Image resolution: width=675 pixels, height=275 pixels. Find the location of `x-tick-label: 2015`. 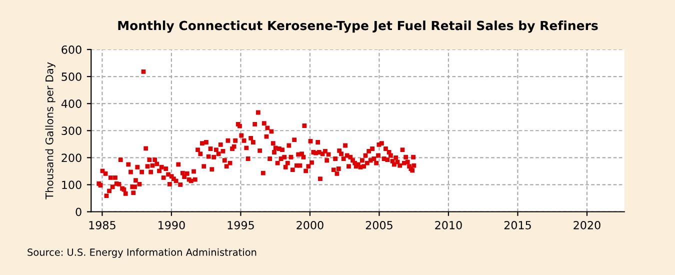

x-tick-label: 2015 is located at coordinates (517, 225).